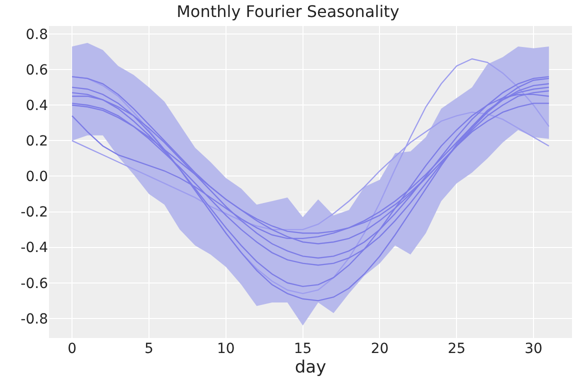 The image size is (576, 384). I want to click on y-tick-label: 0.2, so click(37, 142).